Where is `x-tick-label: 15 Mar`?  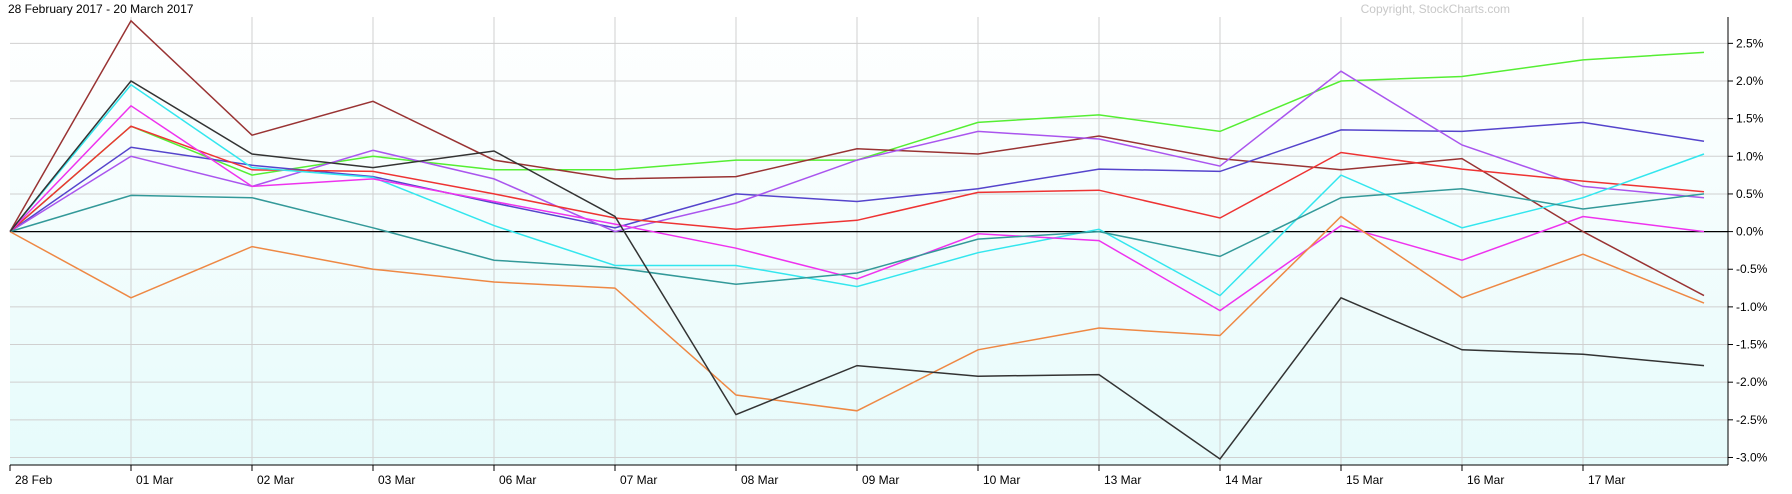
x-tick-label: 15 Mar is located at coordinates (1364, 480).